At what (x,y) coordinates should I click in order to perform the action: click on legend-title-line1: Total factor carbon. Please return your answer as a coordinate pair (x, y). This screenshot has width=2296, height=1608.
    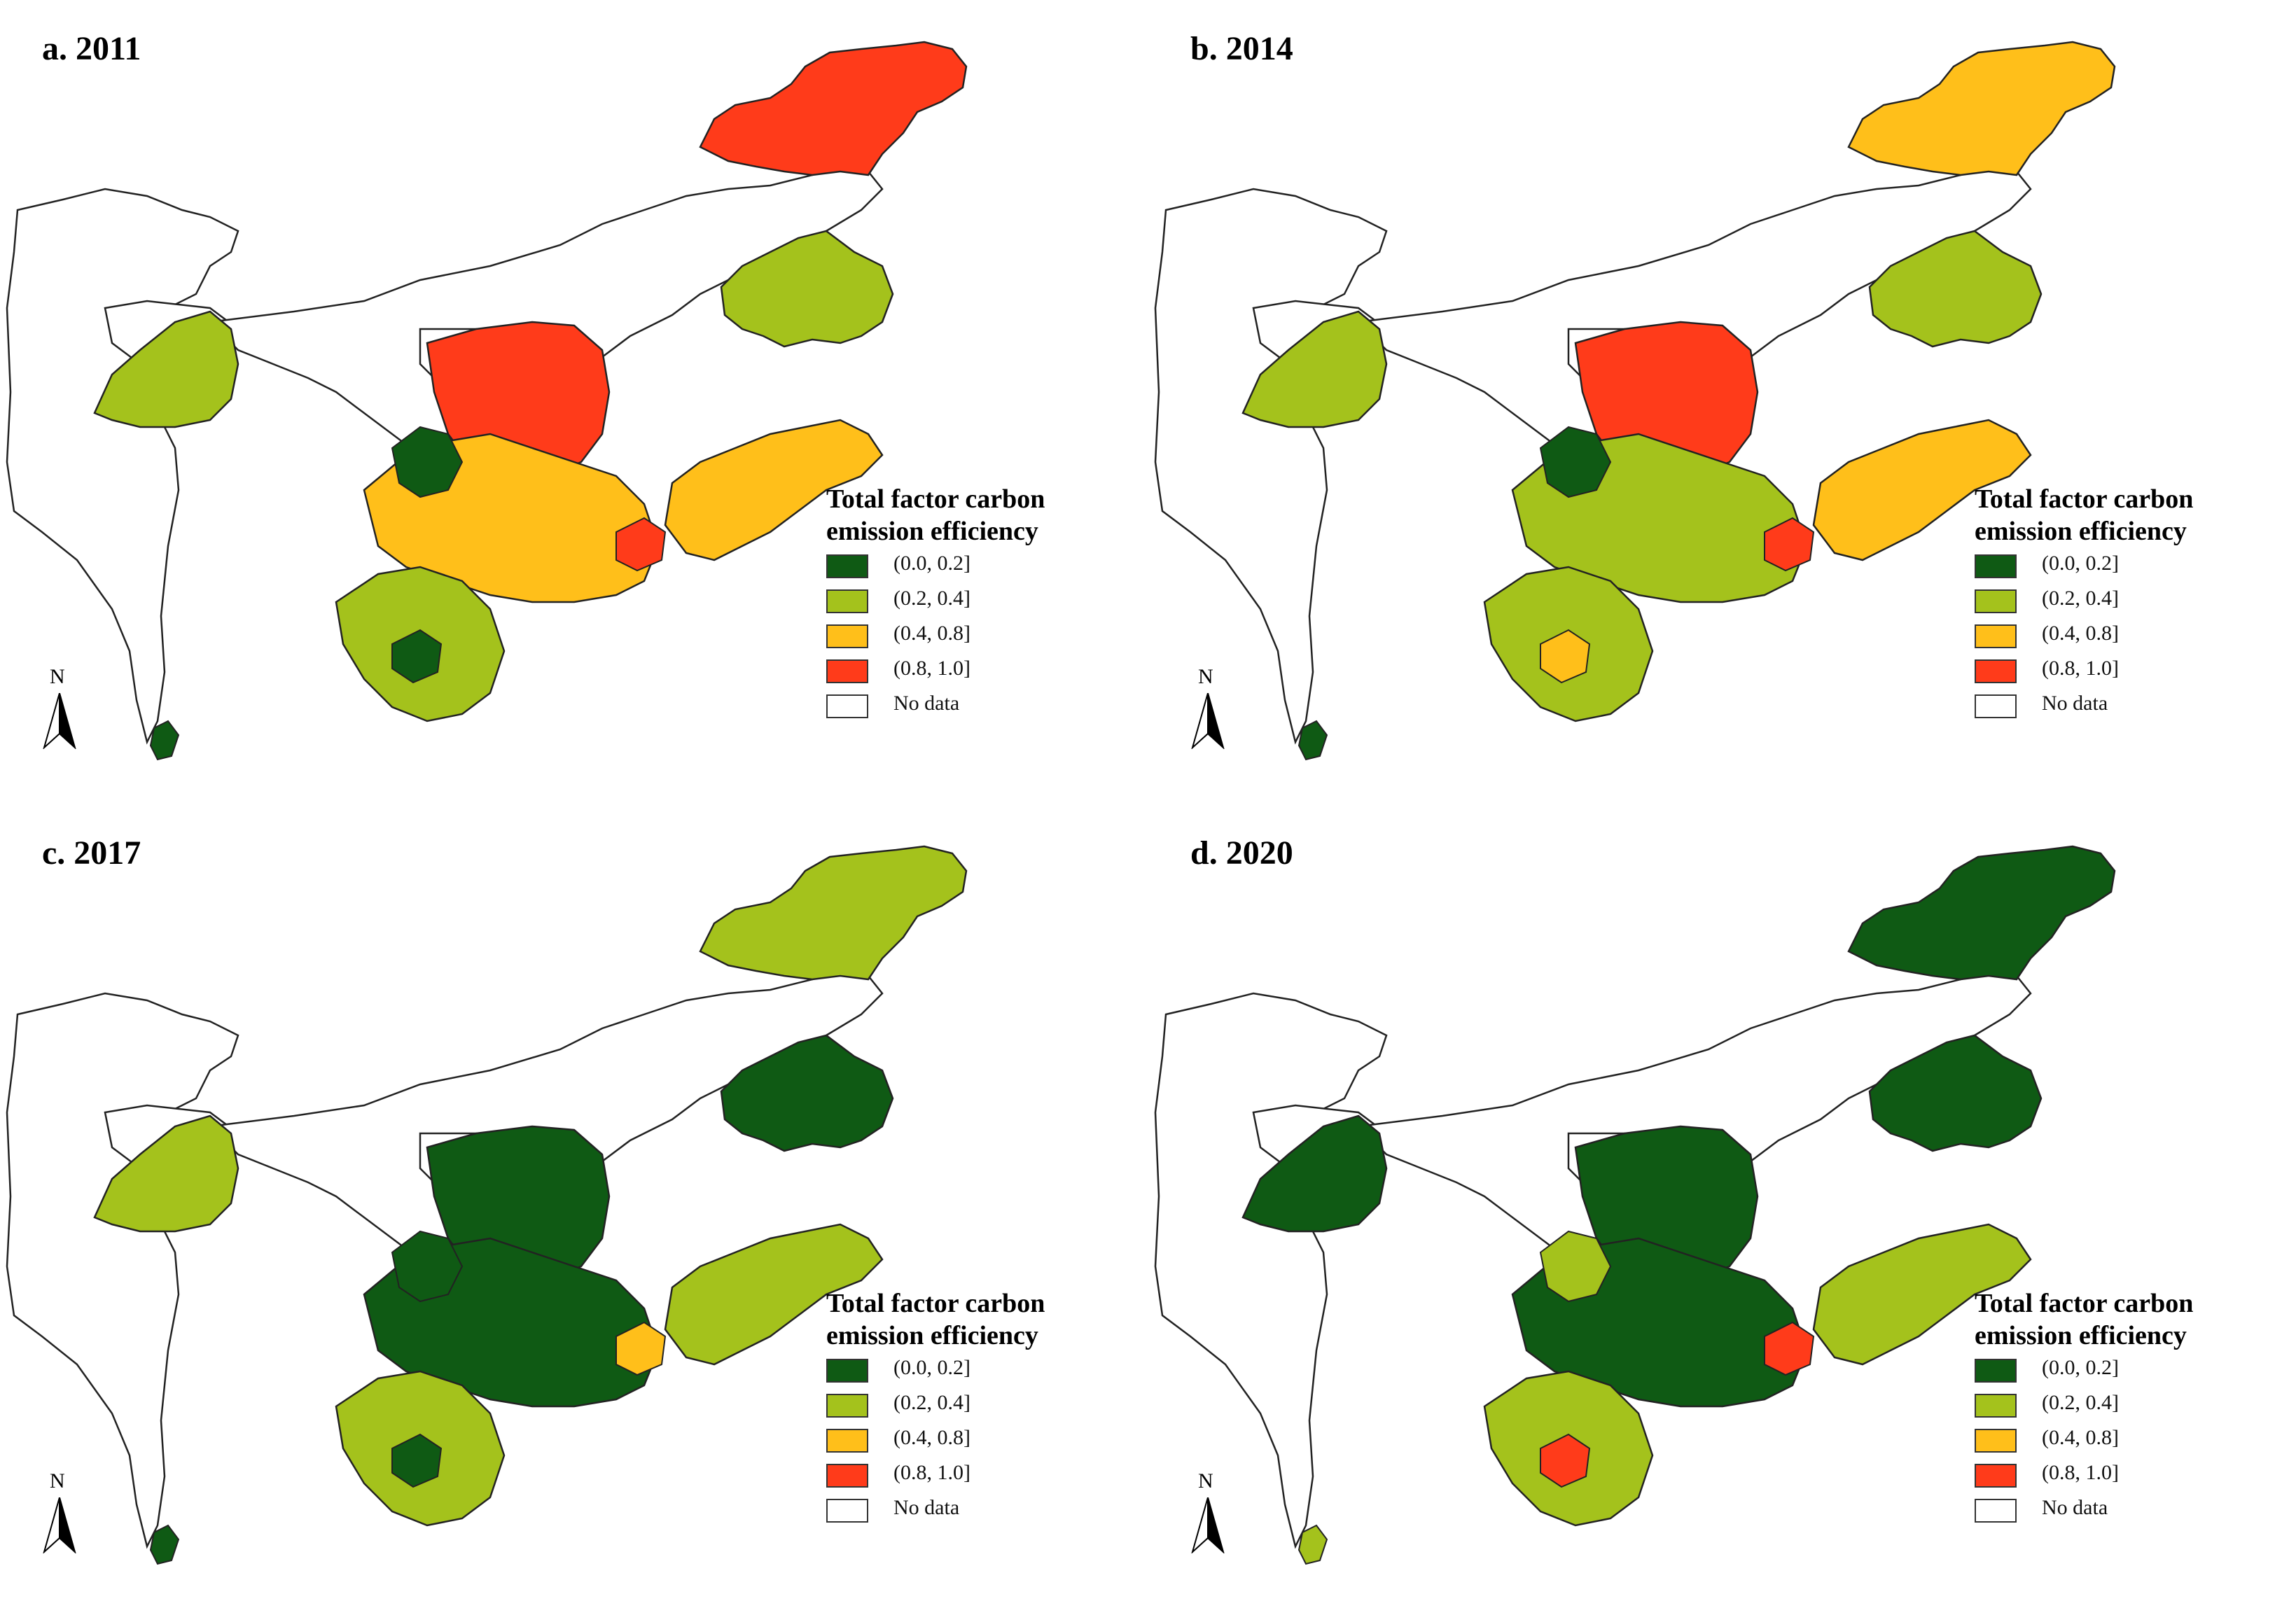
    Looking at the image, I should click on (2084, 1304).